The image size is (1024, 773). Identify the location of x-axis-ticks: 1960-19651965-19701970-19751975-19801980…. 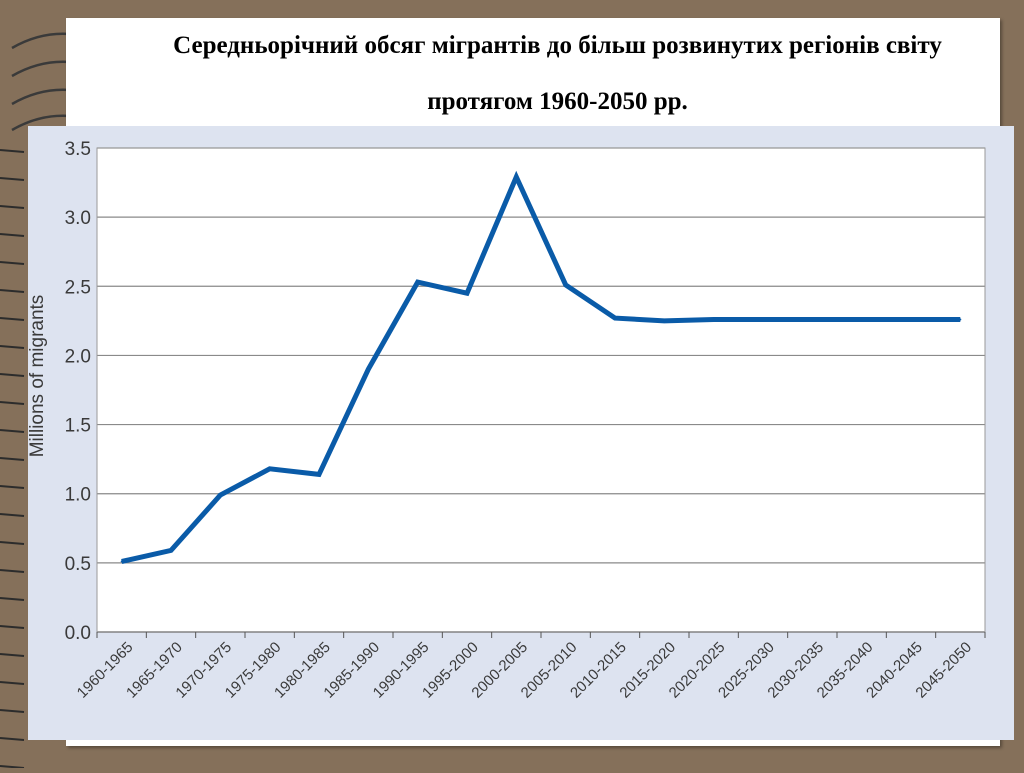
(530, 667).